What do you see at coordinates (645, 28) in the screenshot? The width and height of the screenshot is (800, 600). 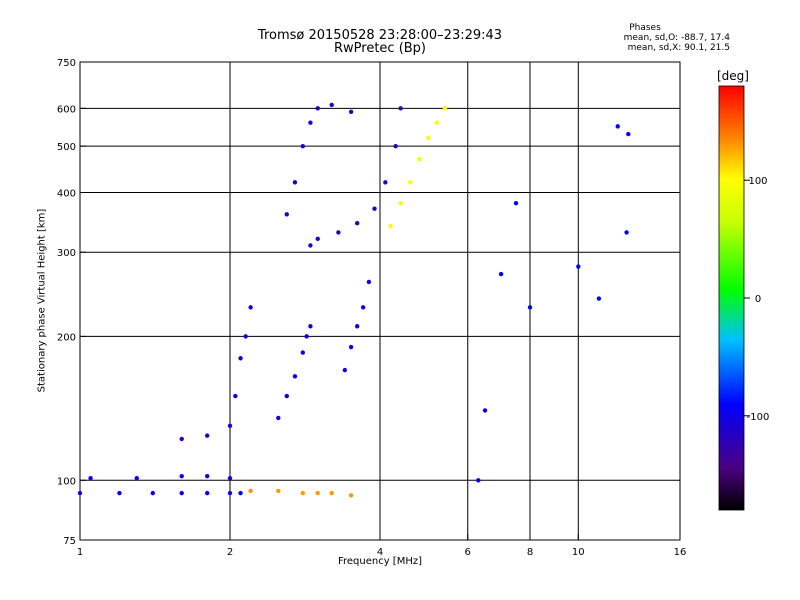 I see `phases-title: Phases` at bounding box center [645, 28].